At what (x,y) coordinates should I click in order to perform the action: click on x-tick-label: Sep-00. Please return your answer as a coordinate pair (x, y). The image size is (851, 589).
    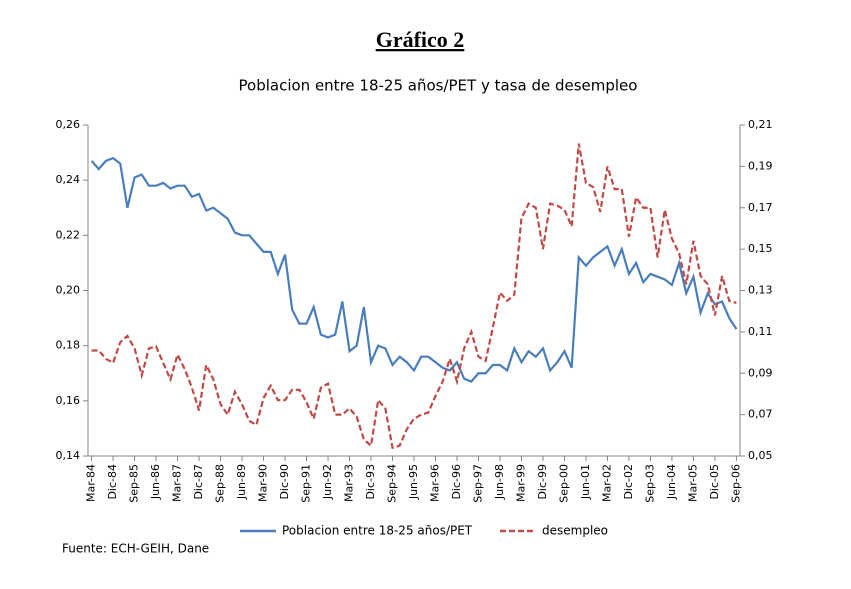
    Looking at the image, I should click on (563, 483).